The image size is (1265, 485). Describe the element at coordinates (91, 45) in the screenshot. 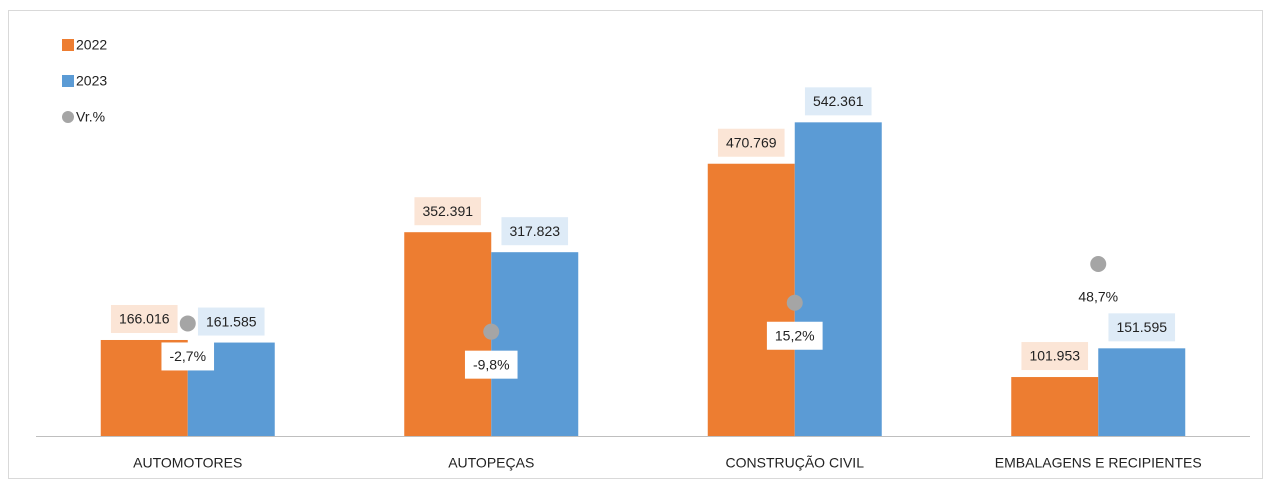

I see `legend-label: 2022` at that location.